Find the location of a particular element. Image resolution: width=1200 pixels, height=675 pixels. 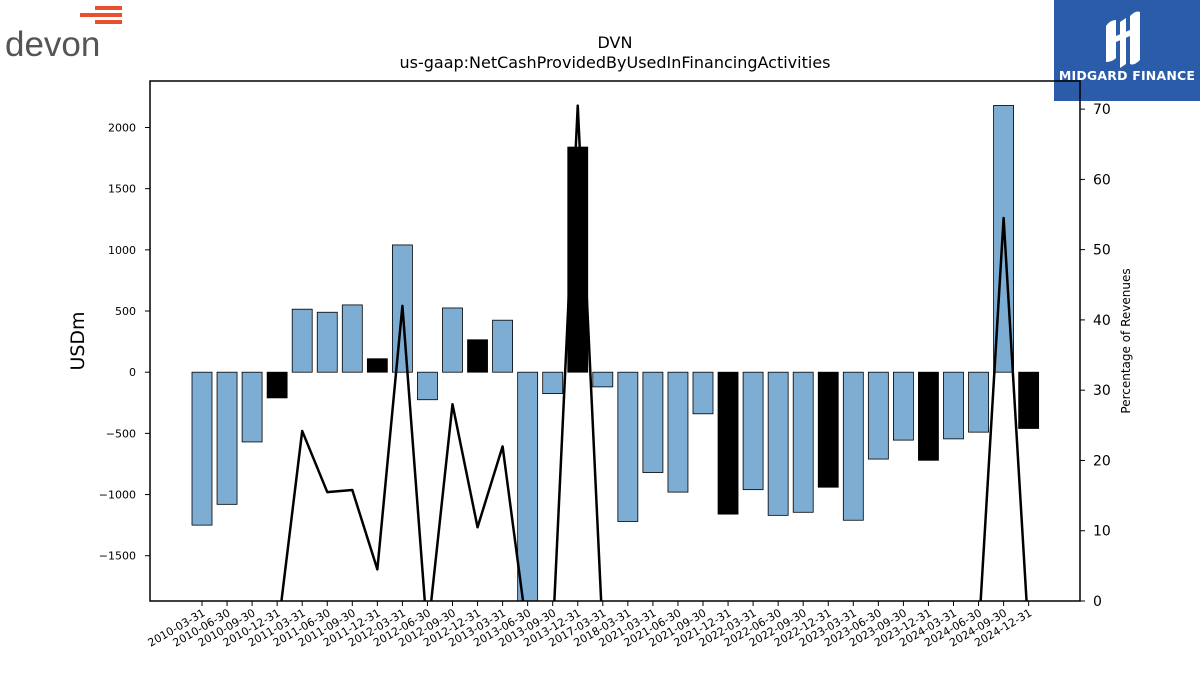

y-tick-label: 500 is located at coordinates (125, 311).